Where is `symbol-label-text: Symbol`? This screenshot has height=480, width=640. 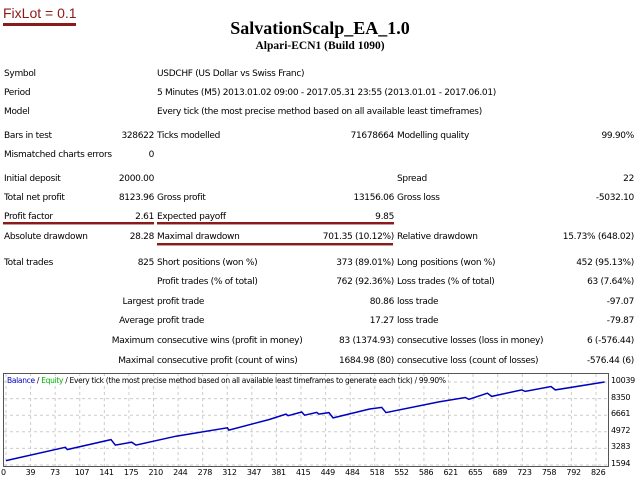 symbol-label-text: Symbol is located at coordinates (20, 74).